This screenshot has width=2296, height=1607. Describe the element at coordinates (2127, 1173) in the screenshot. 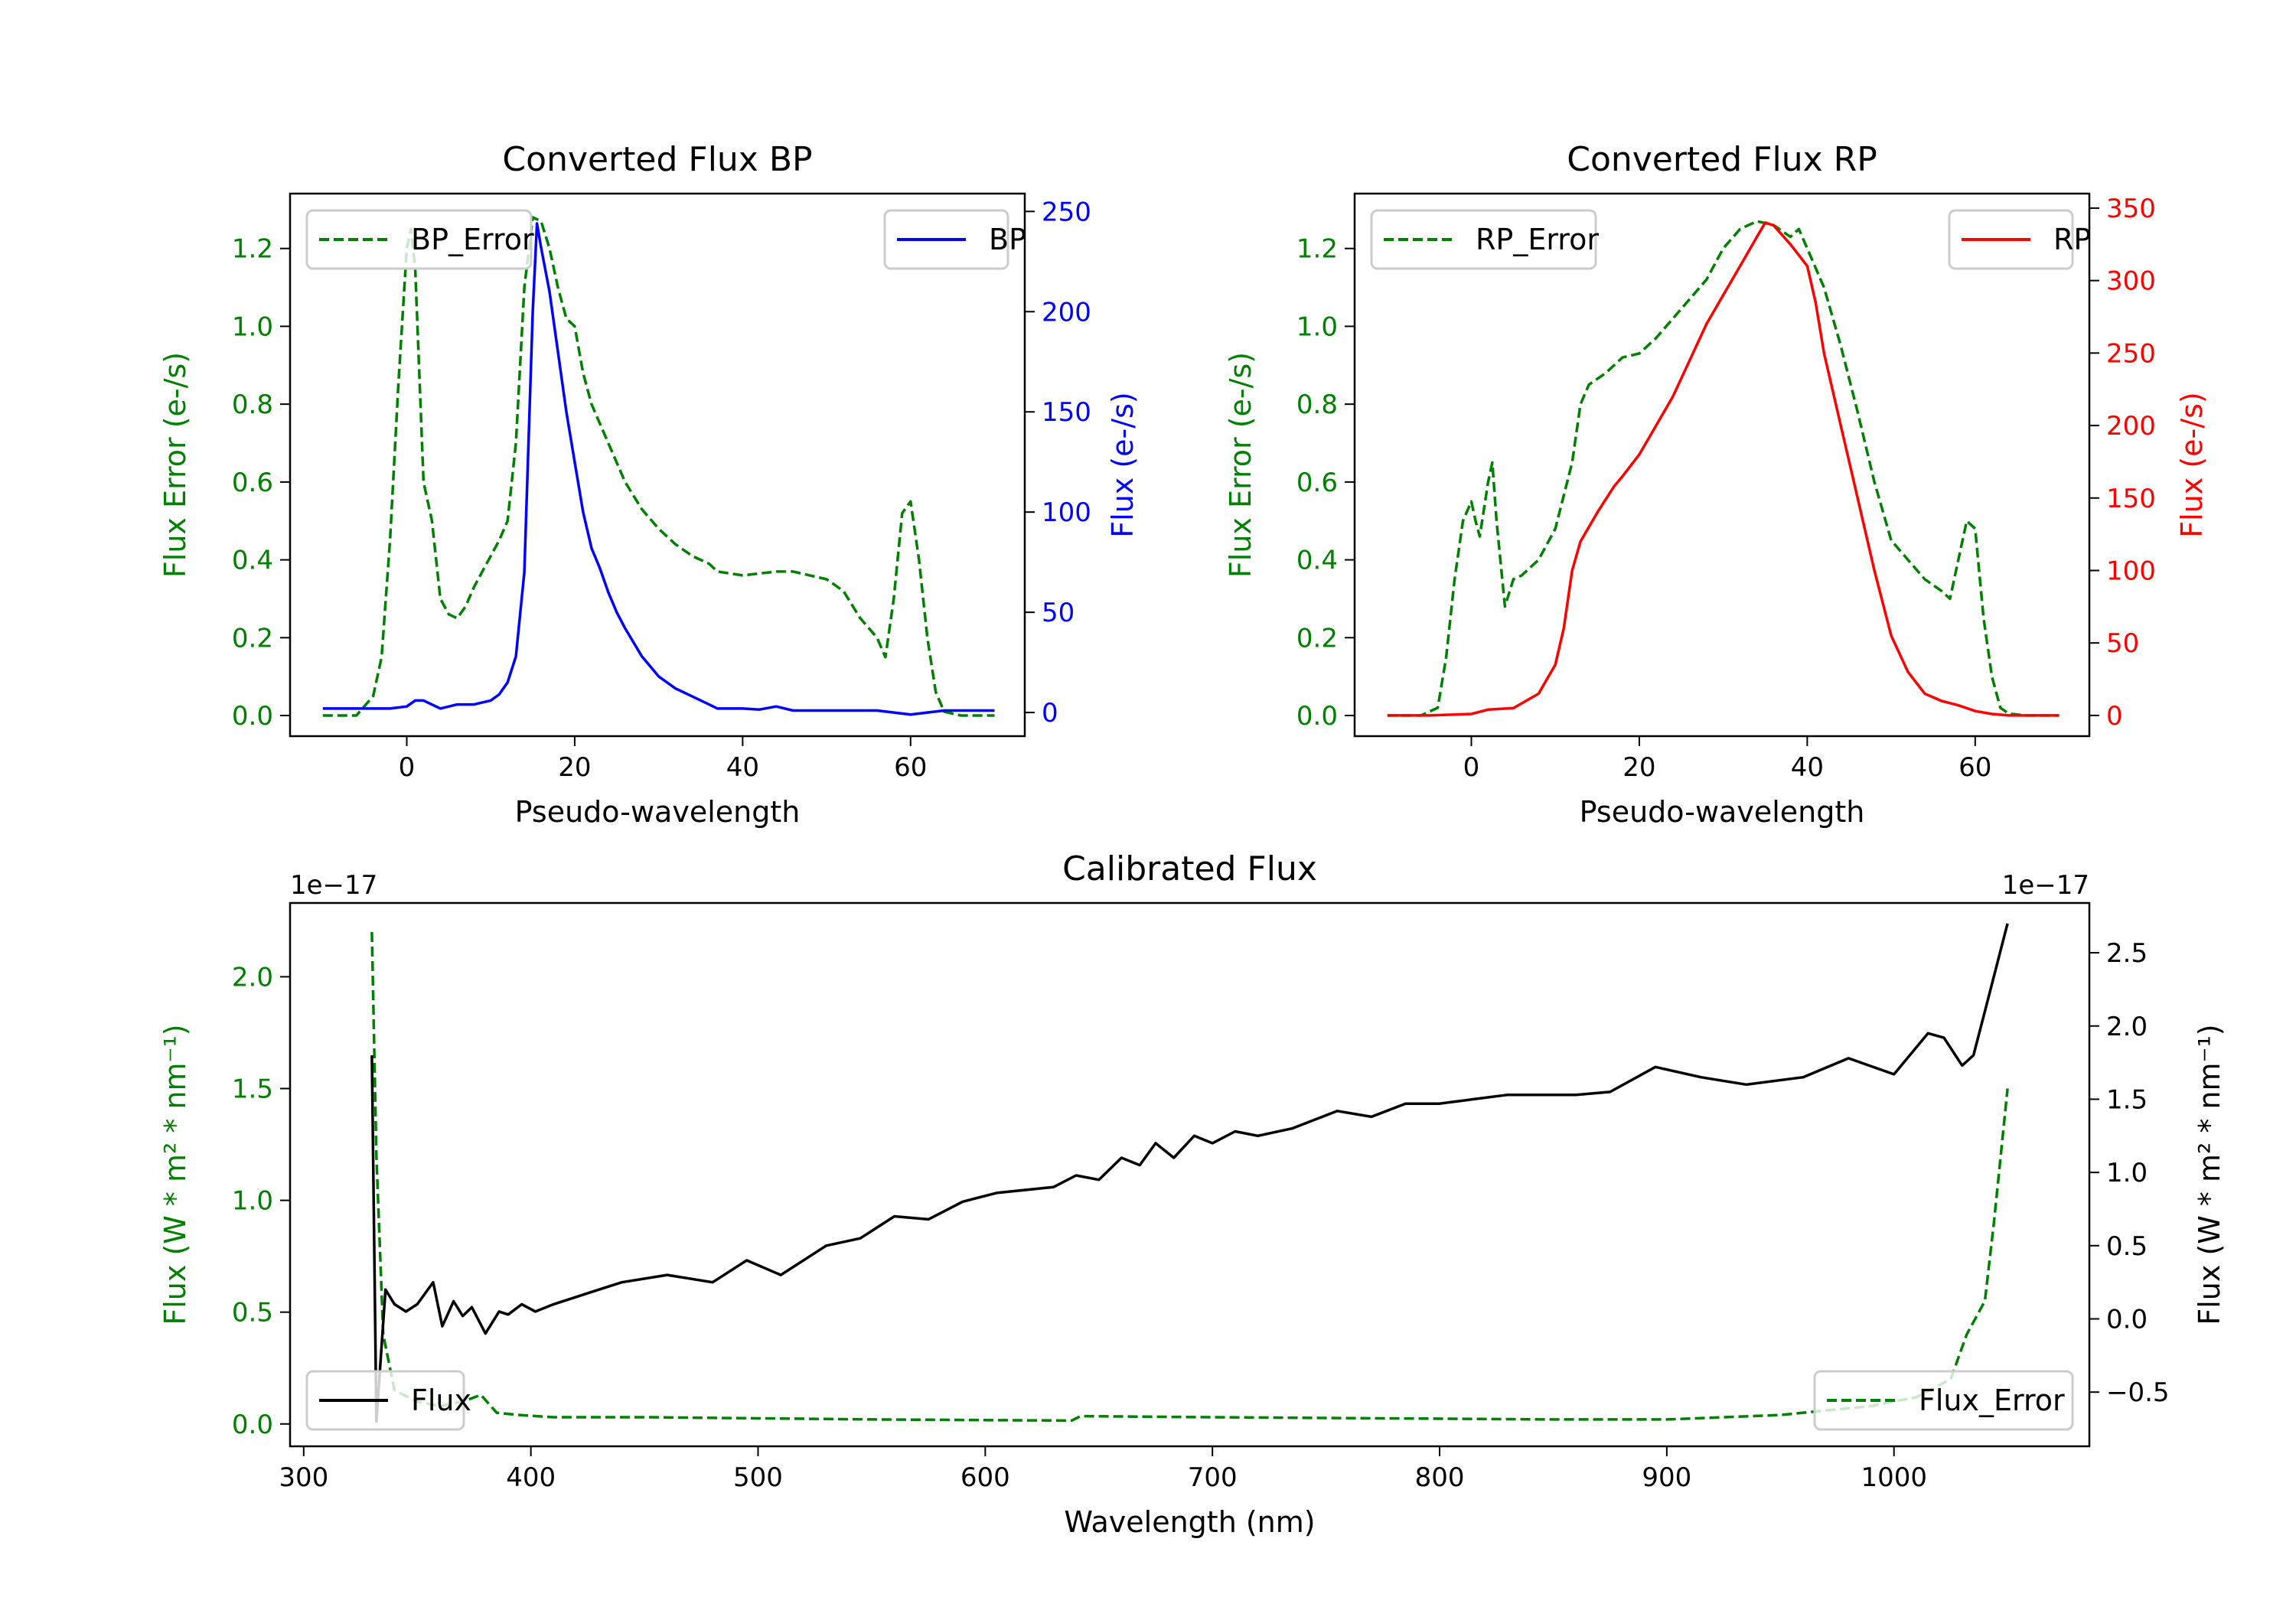

I see `y-right-tick-label: 1.0` at that location.